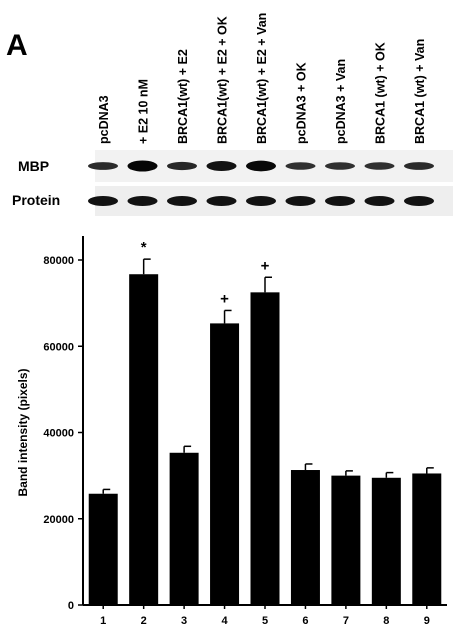 The height and width of the screenshot is (631, 458). I want to click on x-tick-label: 4, so click(224, 621).